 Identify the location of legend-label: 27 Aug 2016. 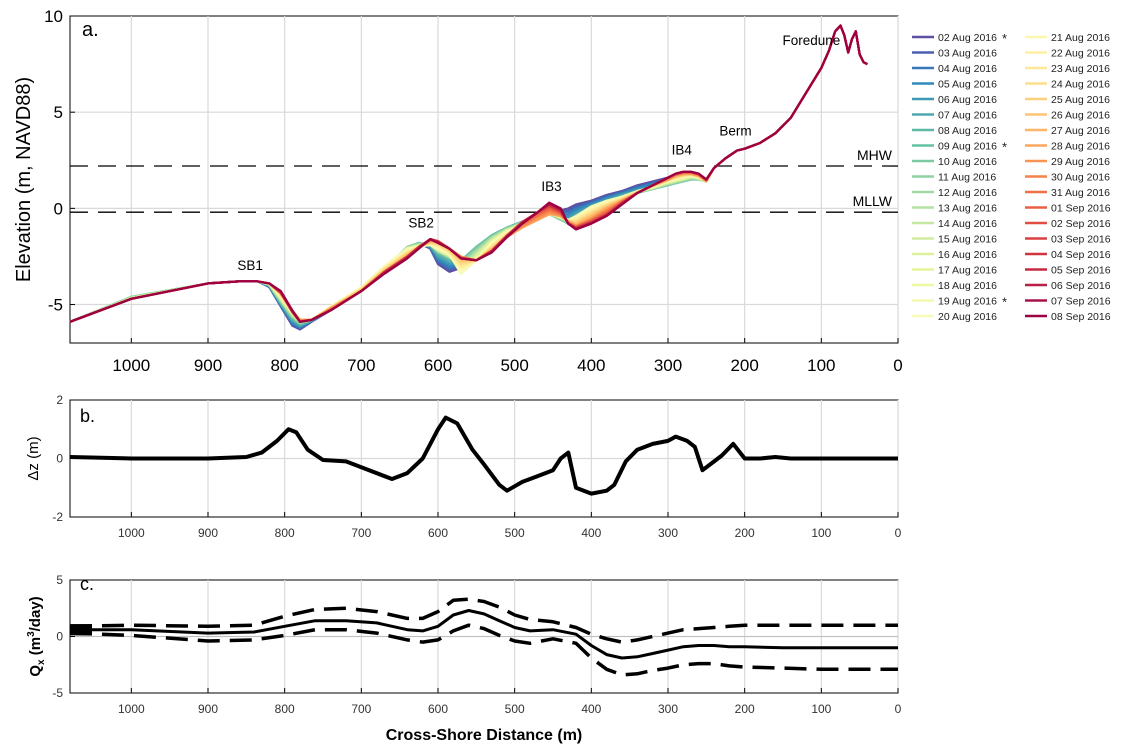
(1080, 131).